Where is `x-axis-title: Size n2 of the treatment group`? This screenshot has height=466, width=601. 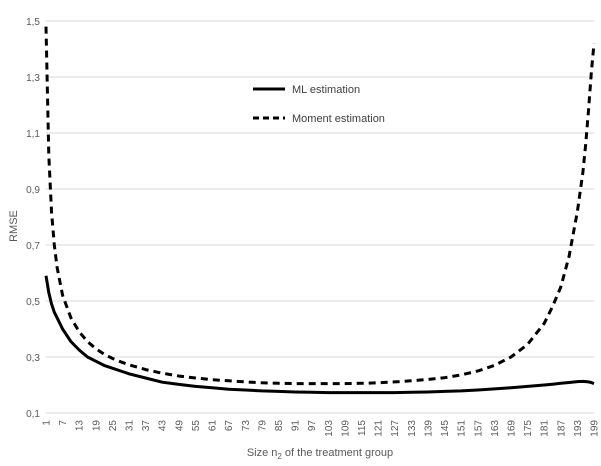
x-axis-title: Size n2 of the treatment group is located at coordinates (320, 454).